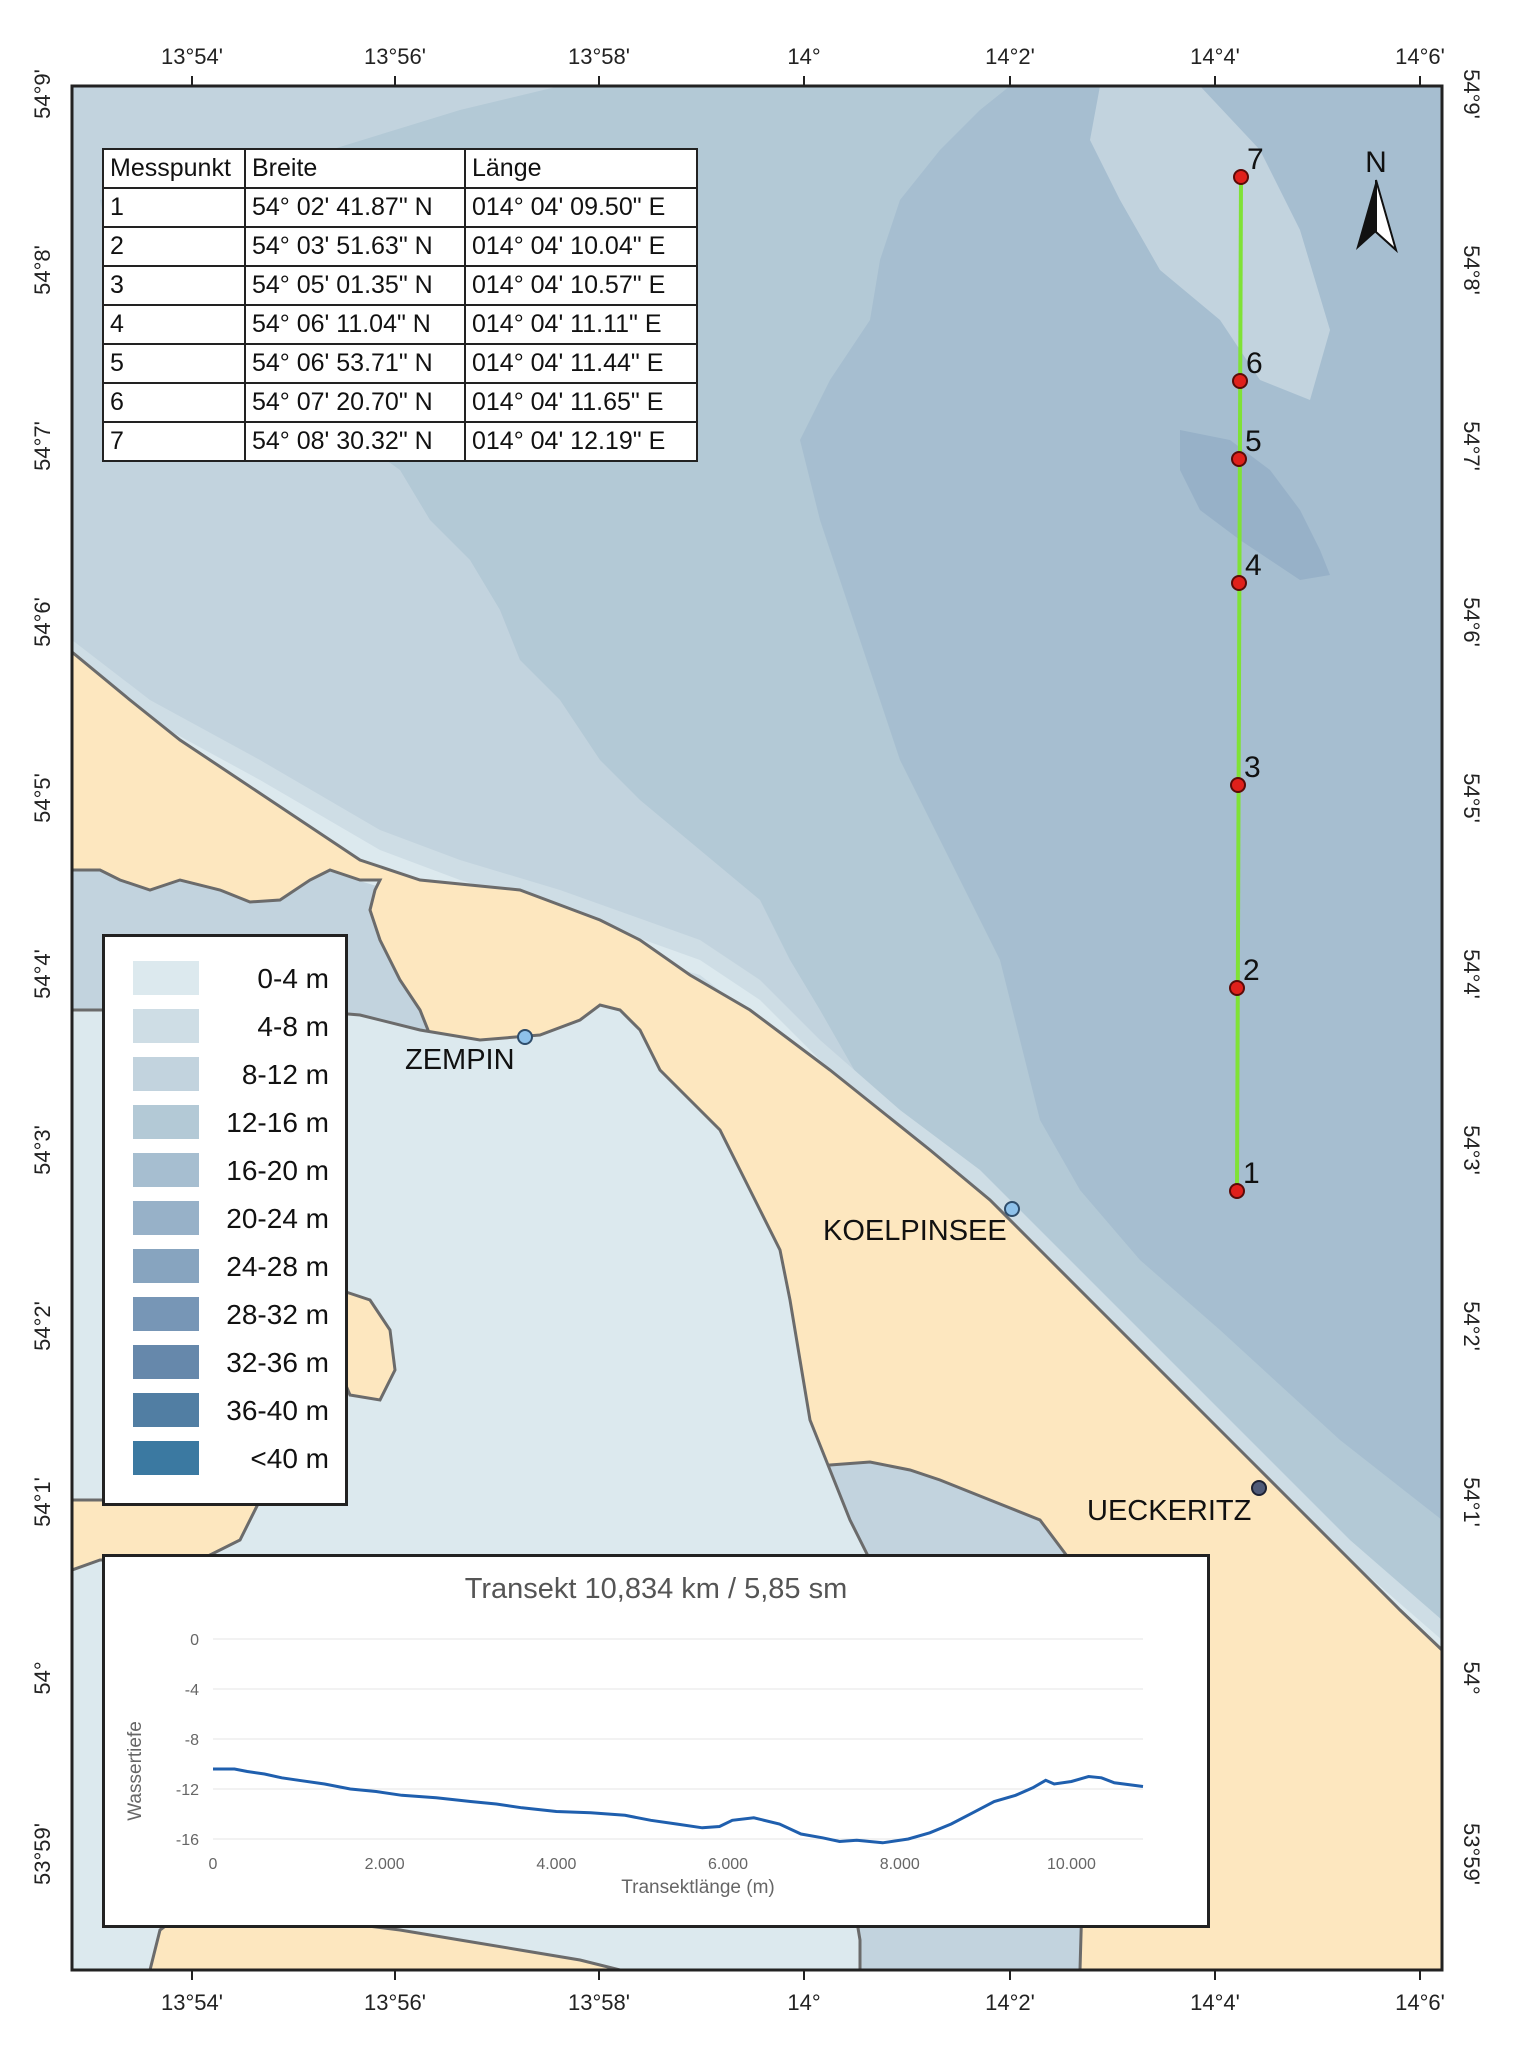  What do you see at coordinates (1377, 200) in the screenshot?
I see `north-arrow-icon: N` at bounding box center [1377, 200].